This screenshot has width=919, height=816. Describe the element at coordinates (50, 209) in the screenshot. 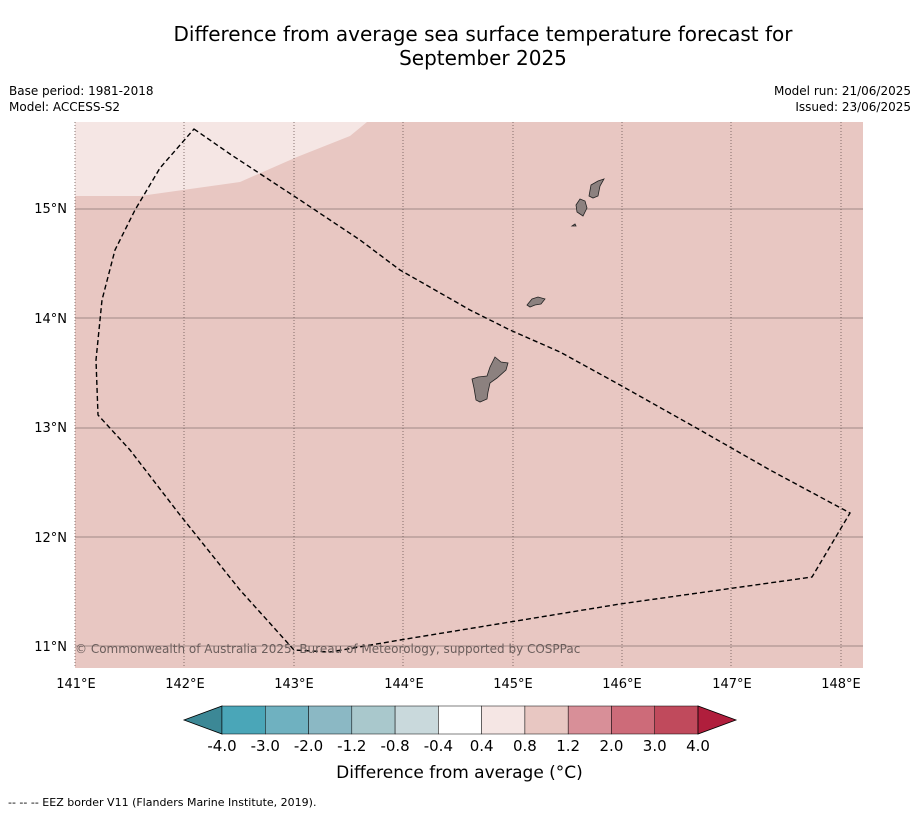

I see `lat-label-15n: 15°N` at that location.